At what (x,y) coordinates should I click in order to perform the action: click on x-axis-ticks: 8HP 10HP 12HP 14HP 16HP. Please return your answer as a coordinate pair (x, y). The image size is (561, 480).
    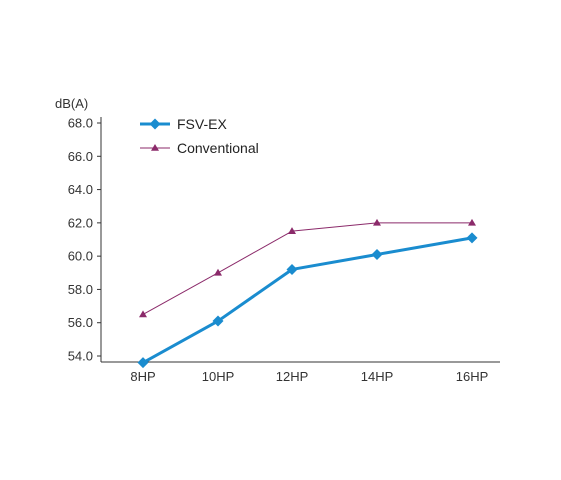
    Looking at the image, I should click on (309, 376).